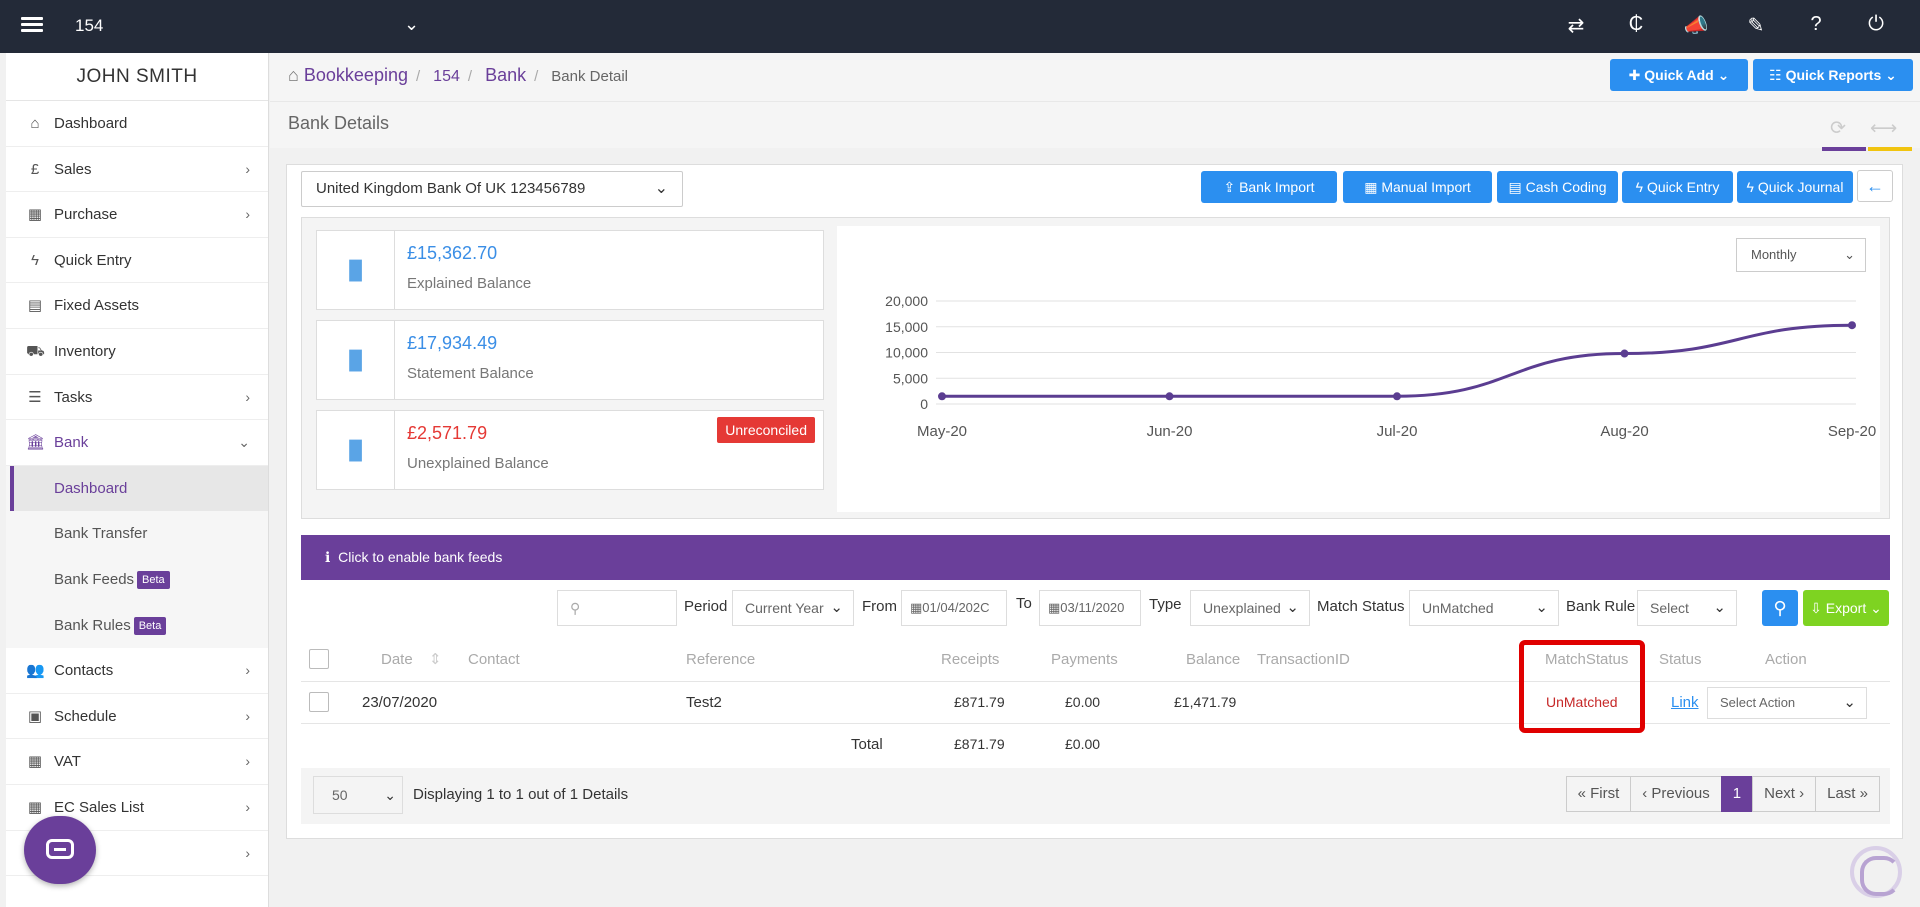  I want to click on refresh-icon: ⟳, so click(1838, 128).